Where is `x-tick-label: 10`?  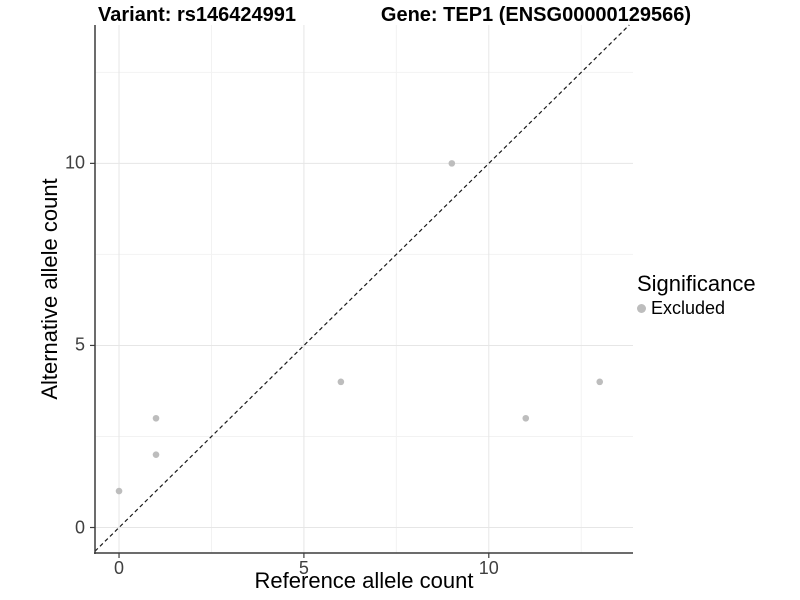
x-tick-label: 10 is located at coordinates (488, 568).